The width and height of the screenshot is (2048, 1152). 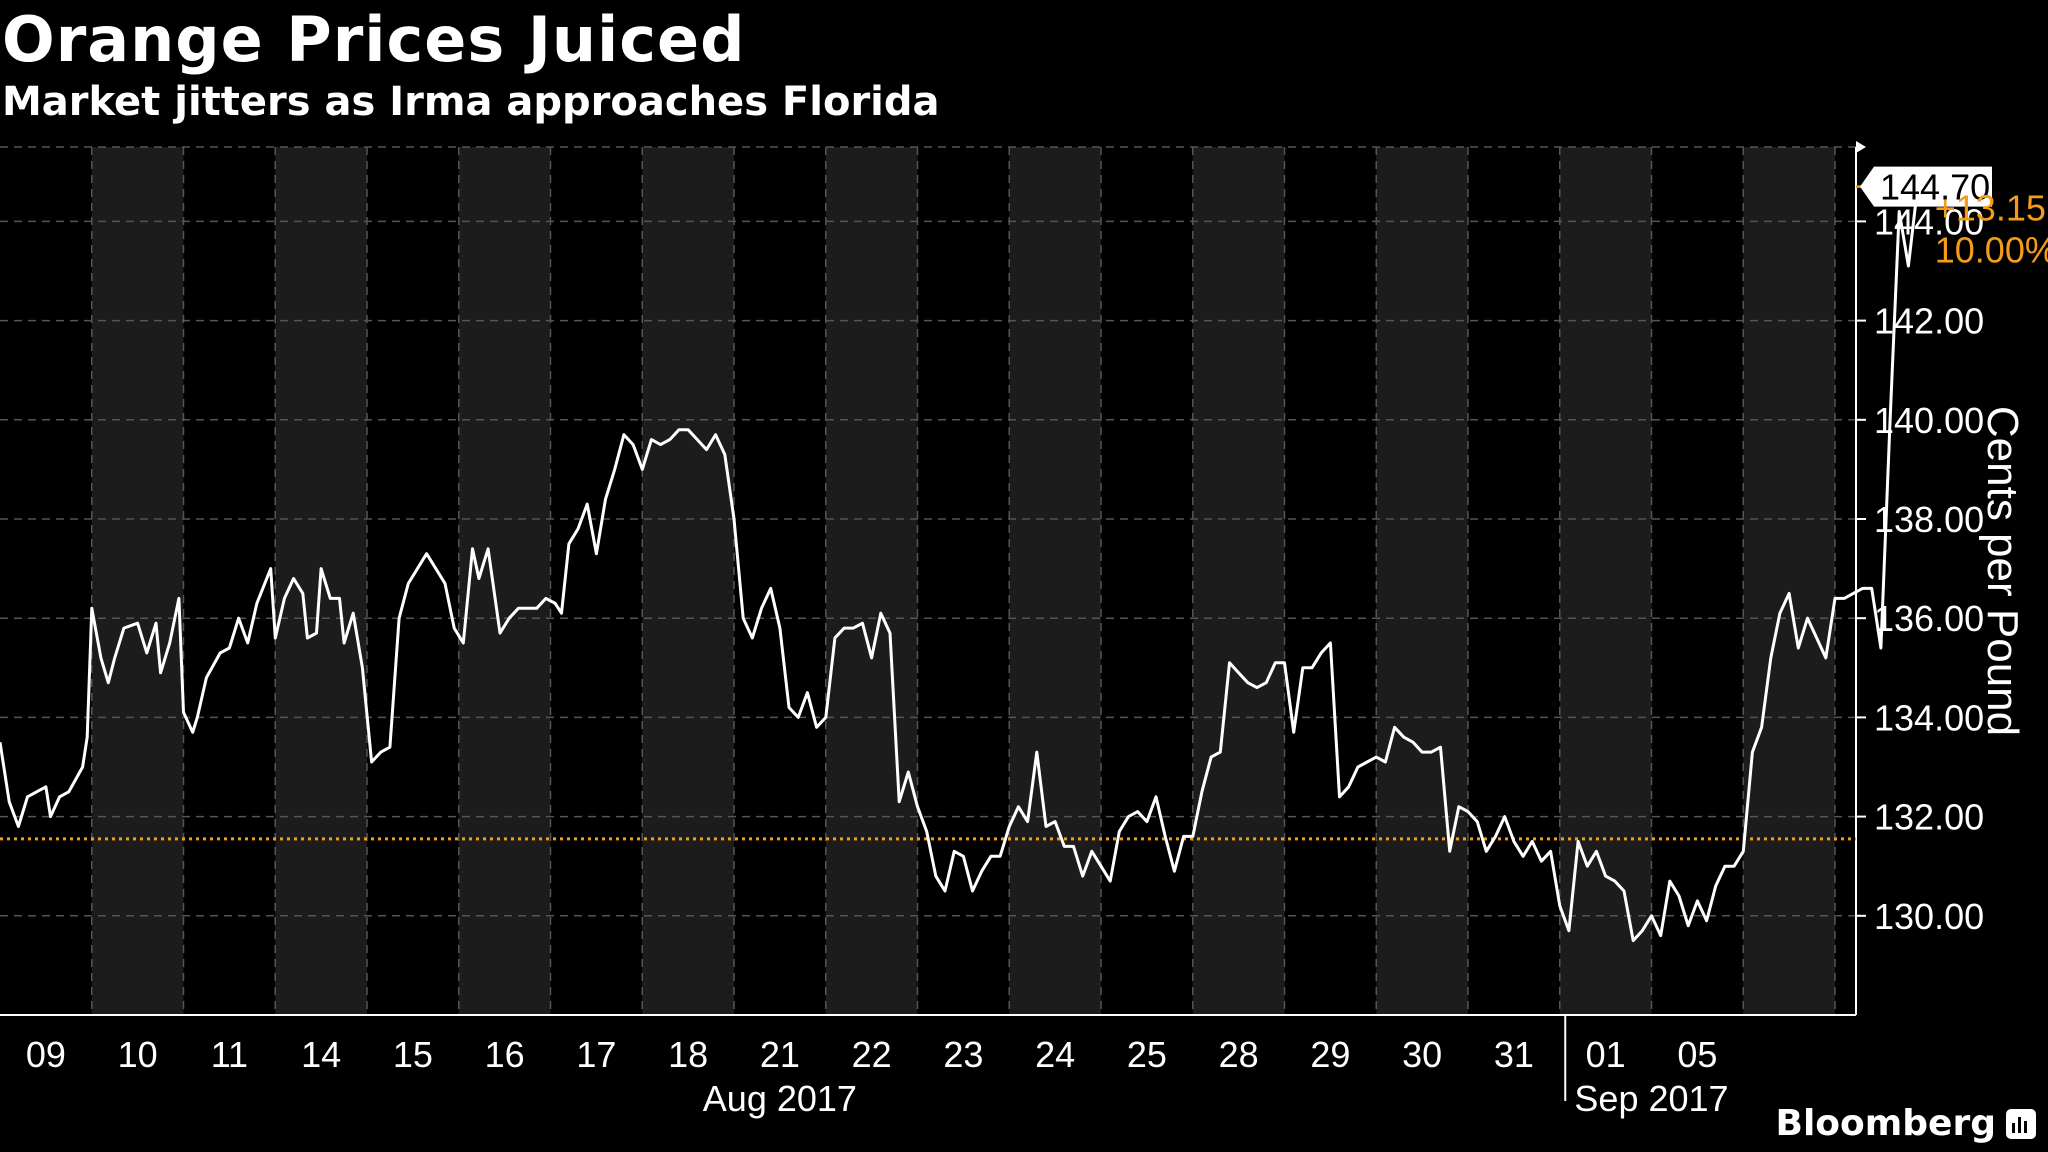 I want to click on x-tick-label: 28, so click(x=1239, y=1054).